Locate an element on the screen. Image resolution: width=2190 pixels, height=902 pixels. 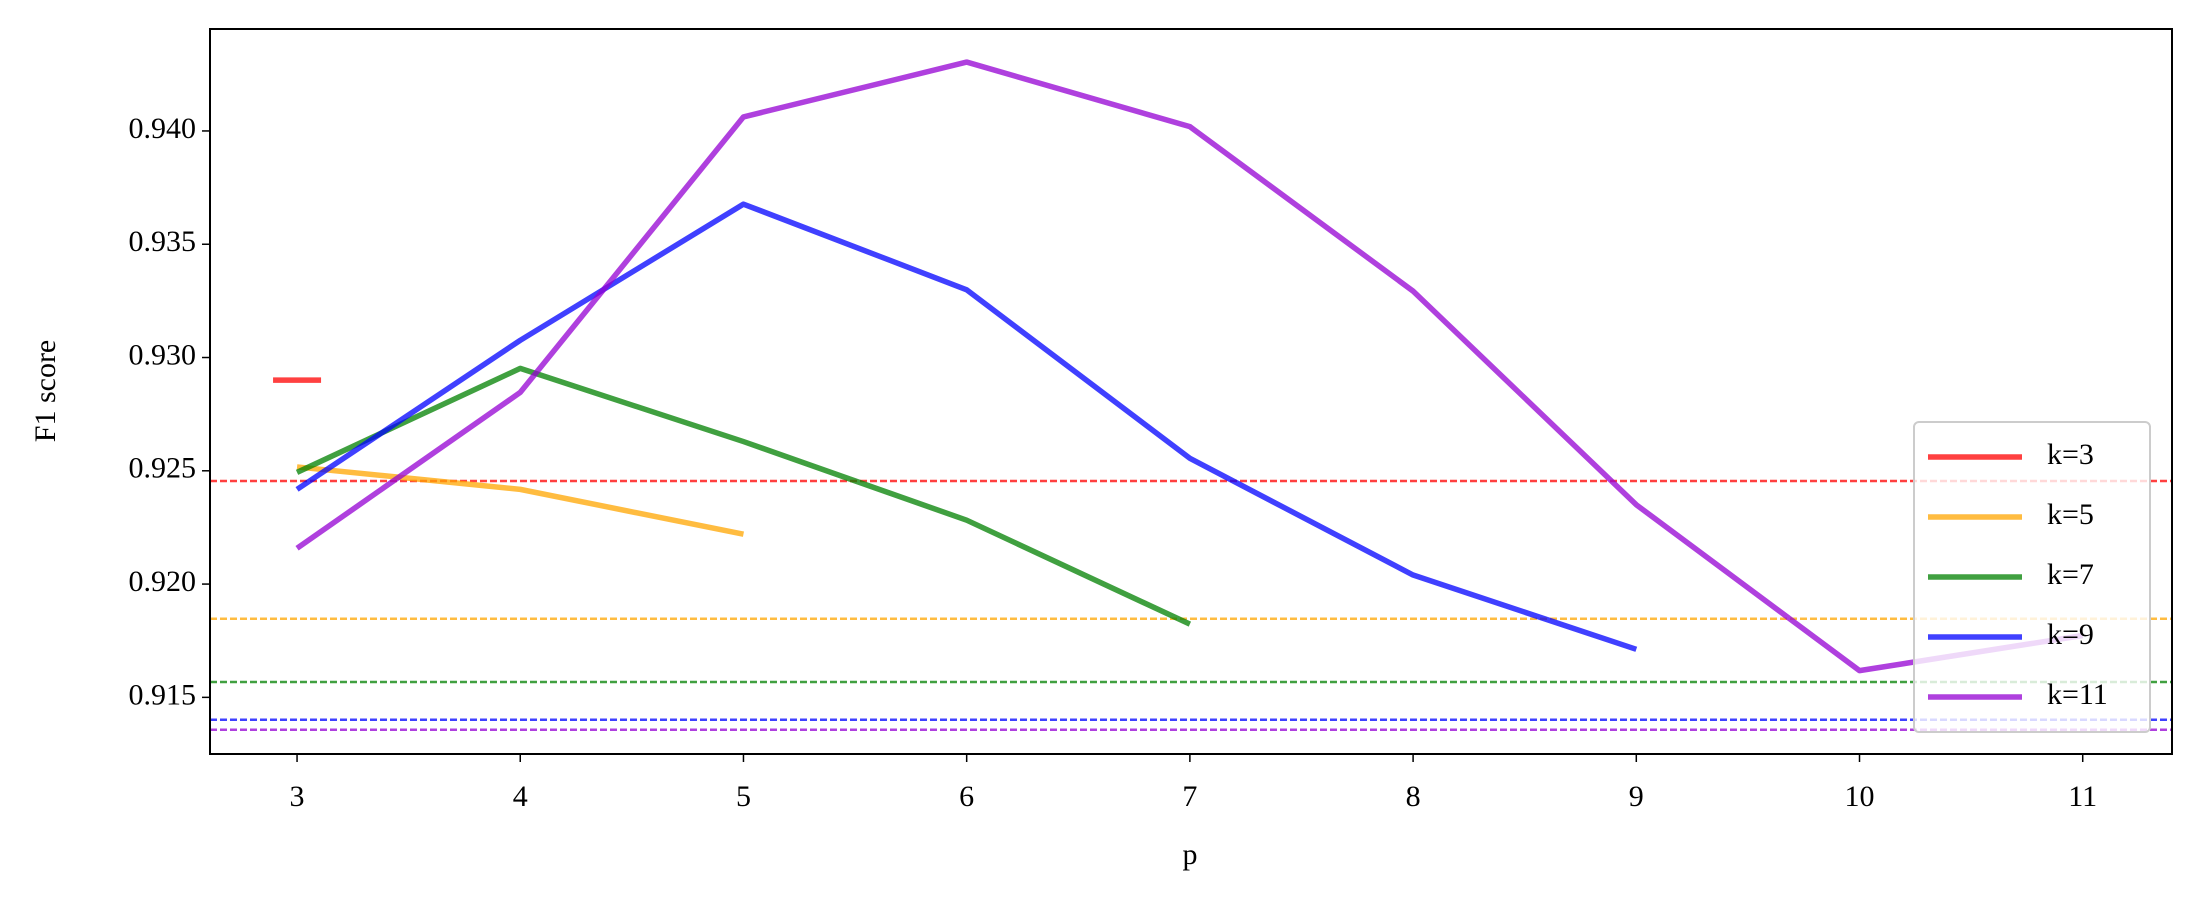
y-tick-label: 0.915 is located at coordinates (163, 694).